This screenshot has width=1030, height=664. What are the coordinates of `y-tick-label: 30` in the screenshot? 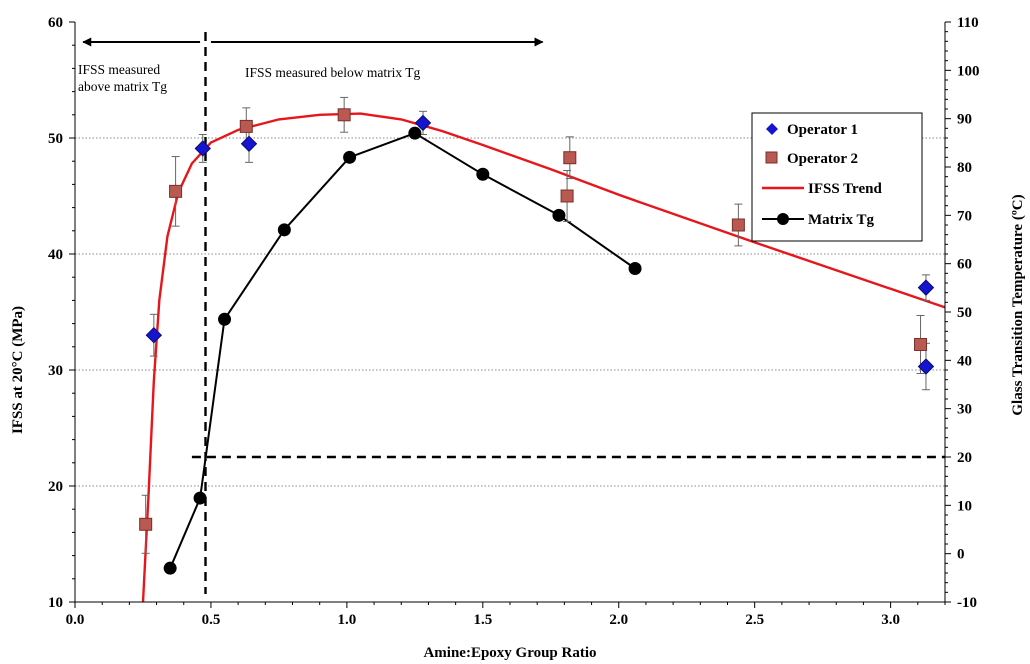 It's located at (55, 371).